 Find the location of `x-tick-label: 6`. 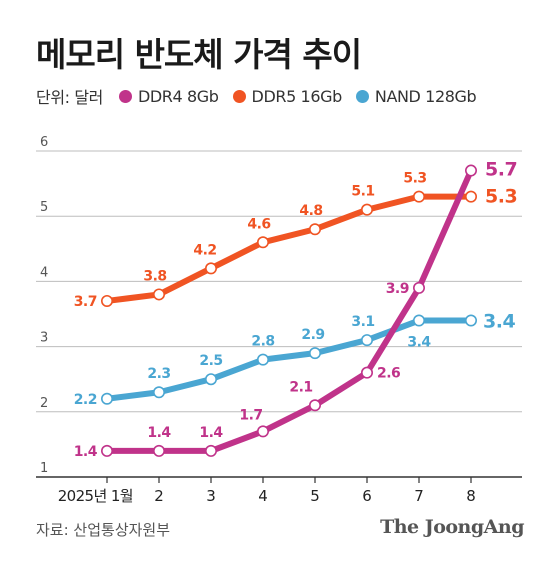

x-tick-label: 6 is located at coordinates (367, 496).